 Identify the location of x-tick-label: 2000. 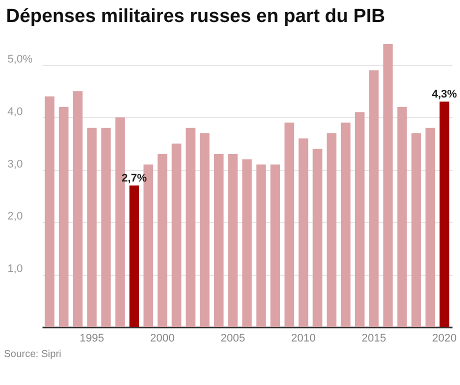
(162, 338).